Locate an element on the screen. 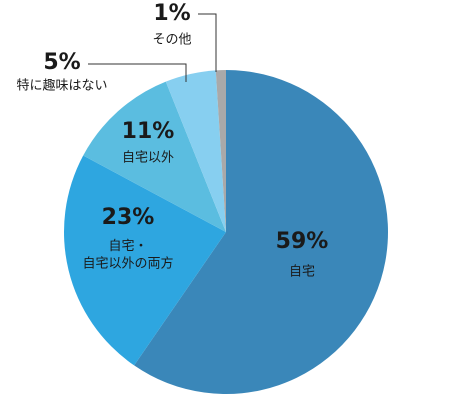 The image size is (450, 400). value-label: 23% is located at coordinates (128, 217).